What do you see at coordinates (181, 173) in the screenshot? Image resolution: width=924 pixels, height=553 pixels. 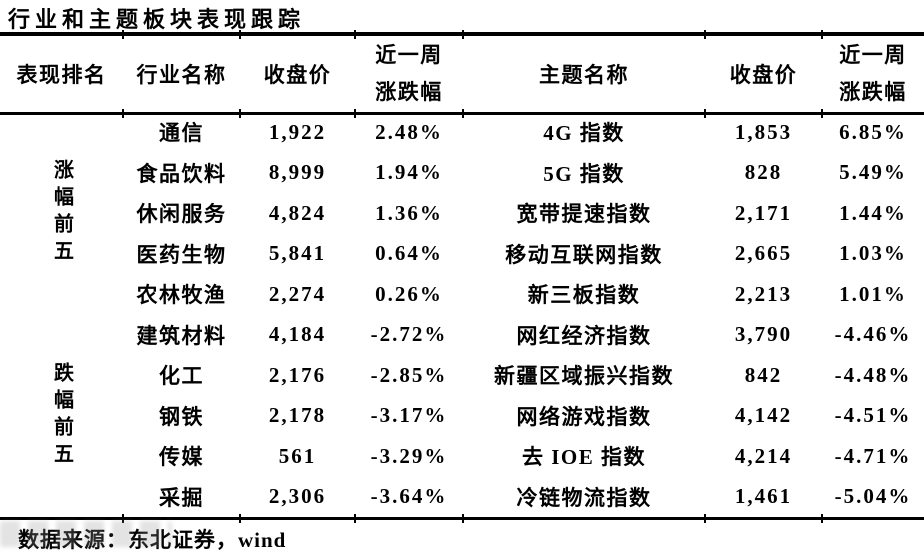 I see `industry-name-cell: 食品饮料` at bounding box center [181, 173].